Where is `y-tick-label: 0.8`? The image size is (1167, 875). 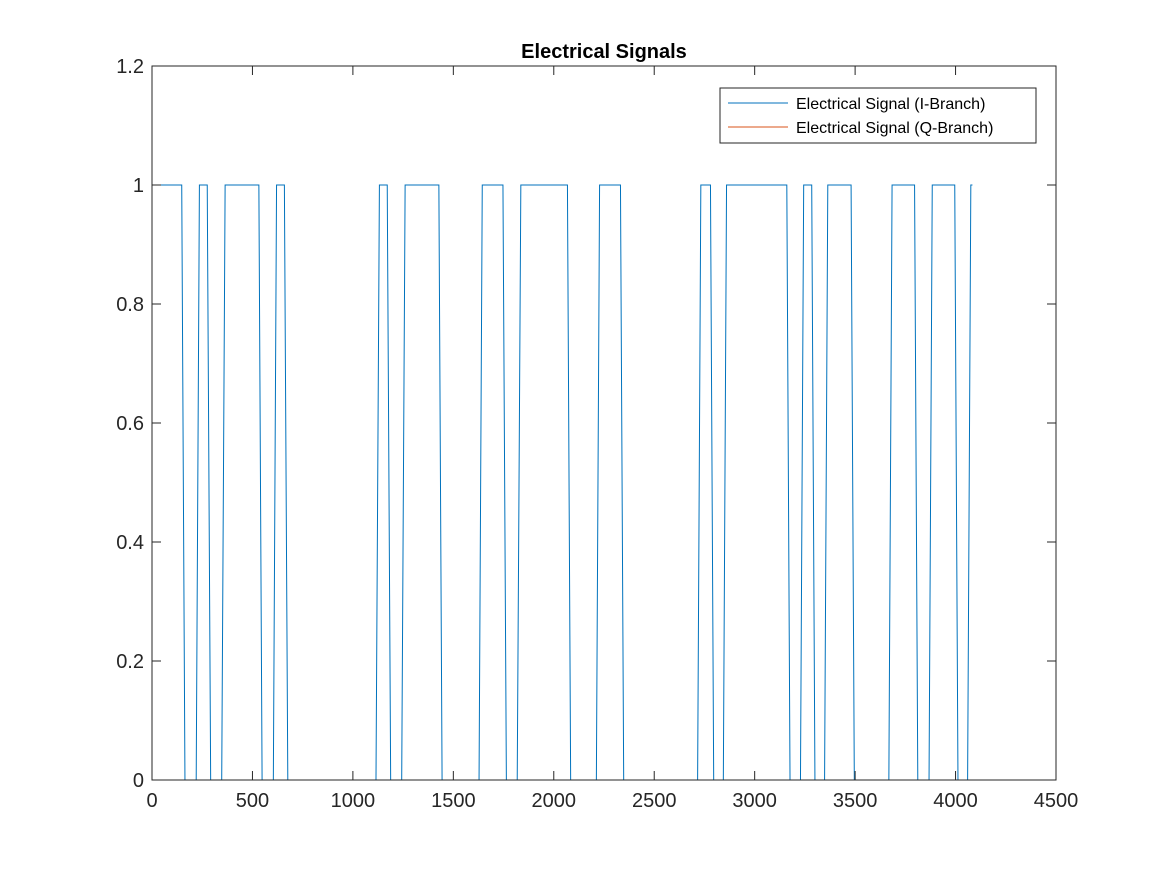 y-tick-label: 0.8 is located at coordinates (130, 305).